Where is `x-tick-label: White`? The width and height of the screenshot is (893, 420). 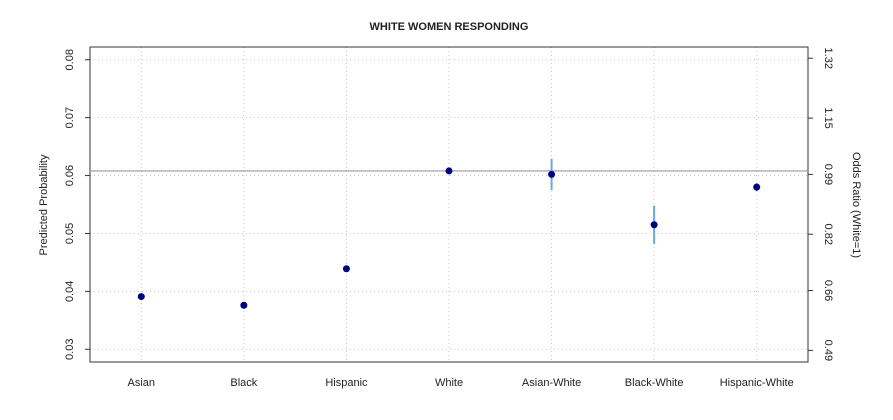 x-tick-label: White is located at coordinates (449, 383).